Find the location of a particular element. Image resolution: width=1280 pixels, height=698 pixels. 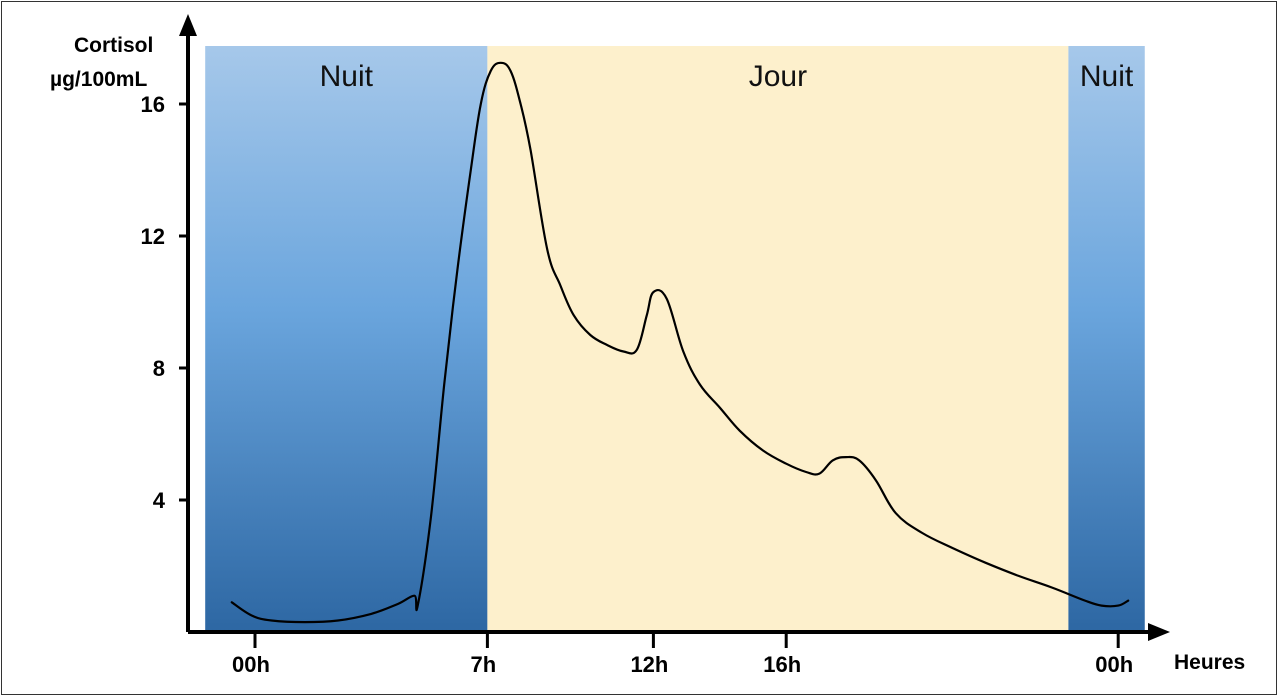

x-tick-label-2: 12h is located at coordinates (649, 664).